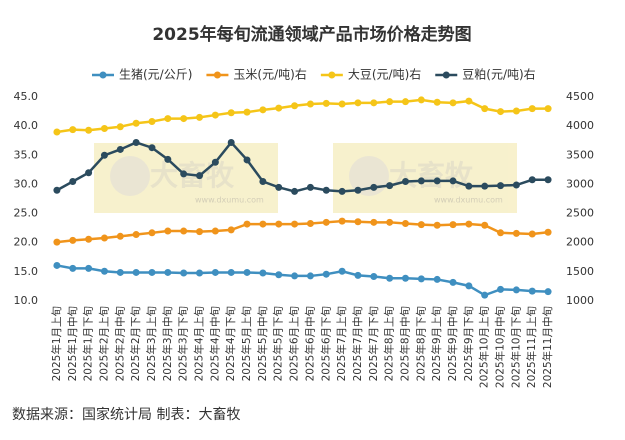 The width and height of the screenshot is (625, 440). I want to click on legend-marker, so click(332, 75).